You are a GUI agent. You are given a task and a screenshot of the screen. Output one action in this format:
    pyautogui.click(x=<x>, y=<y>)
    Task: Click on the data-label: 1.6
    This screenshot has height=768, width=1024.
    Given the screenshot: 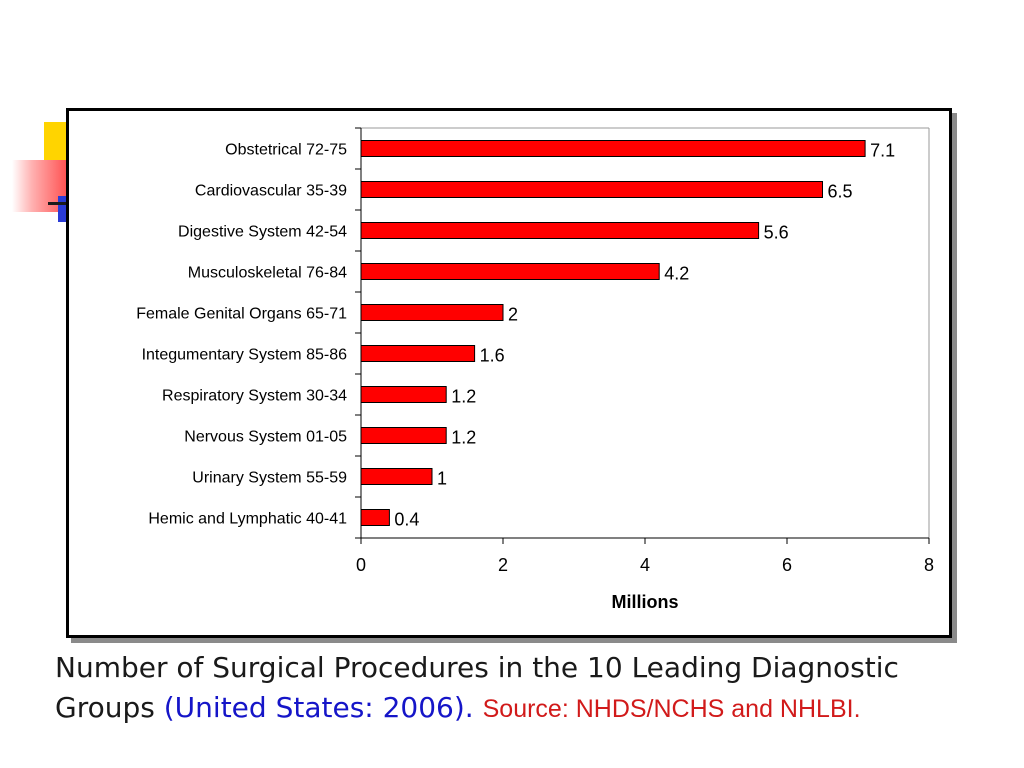 What is the action you would take?
    pyautogui.click(x=492, y=356)
    